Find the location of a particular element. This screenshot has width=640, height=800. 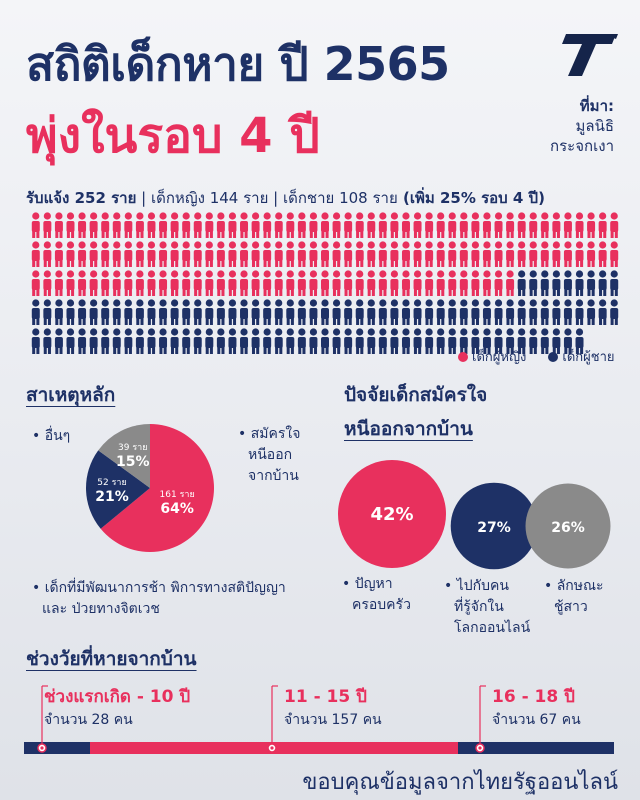

bubble-label-online-l1: • ไปกับคน is located at coordinates (476, 586).